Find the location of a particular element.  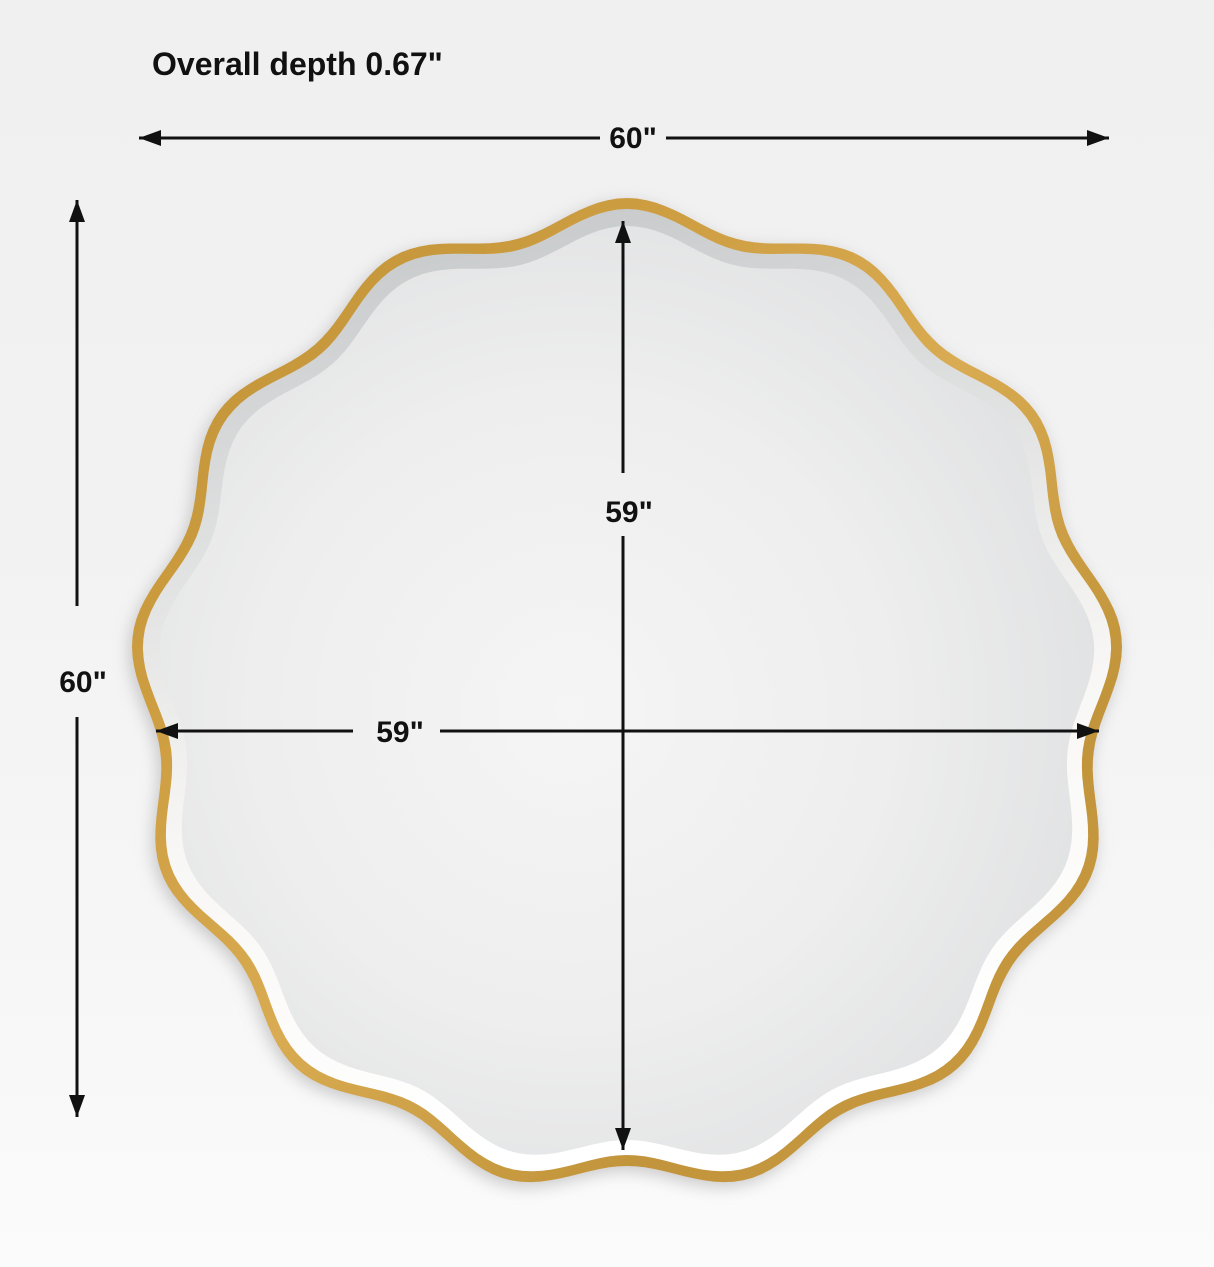

overall-depth-label: Overall depth 0.67" is located at coordinates (297, 64).